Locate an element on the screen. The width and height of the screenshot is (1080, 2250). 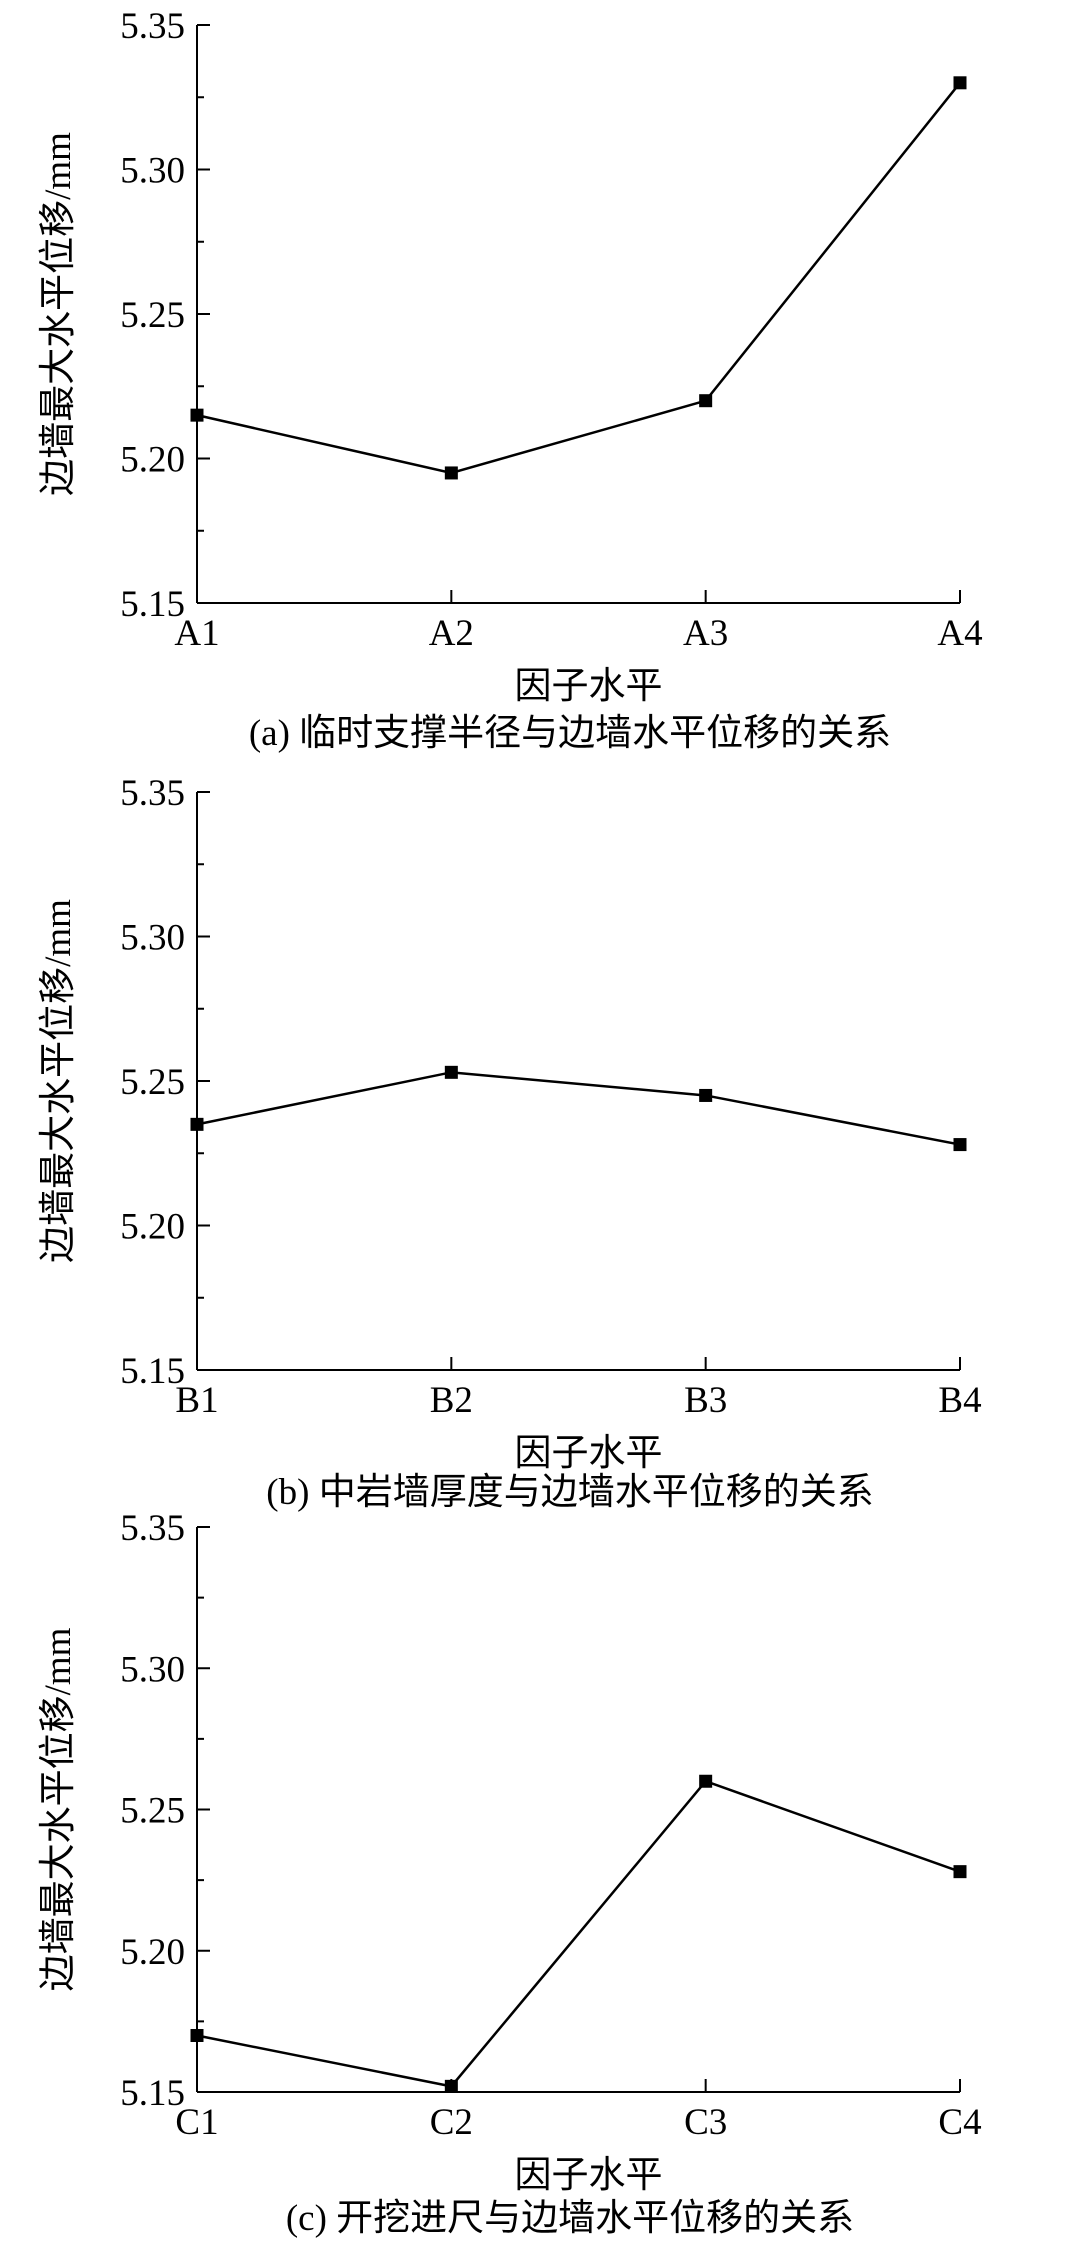
x-tick-label: C3 is located at coordinates (705, 2122).